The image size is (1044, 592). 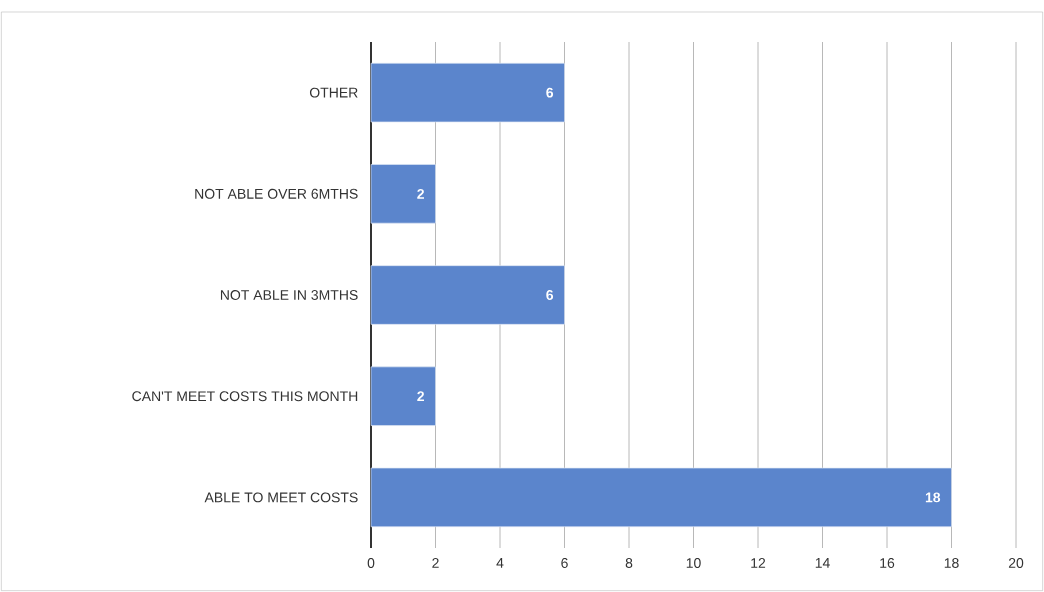 What do you see at coordinates (281, 497) in the screenshot?
I see `y-tick-label: ABLE TO MEET COSTS` at bounding box center [281, 497].